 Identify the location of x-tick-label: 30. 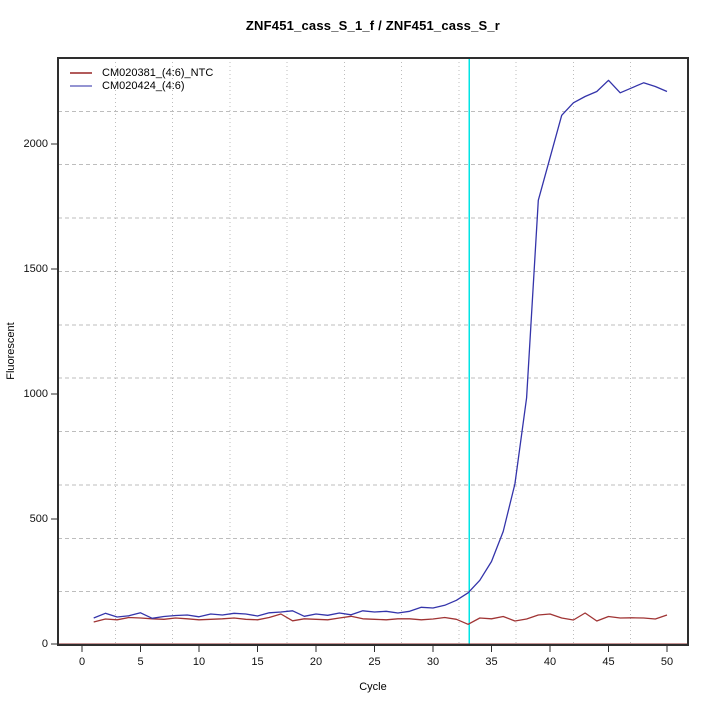
(433, 662).